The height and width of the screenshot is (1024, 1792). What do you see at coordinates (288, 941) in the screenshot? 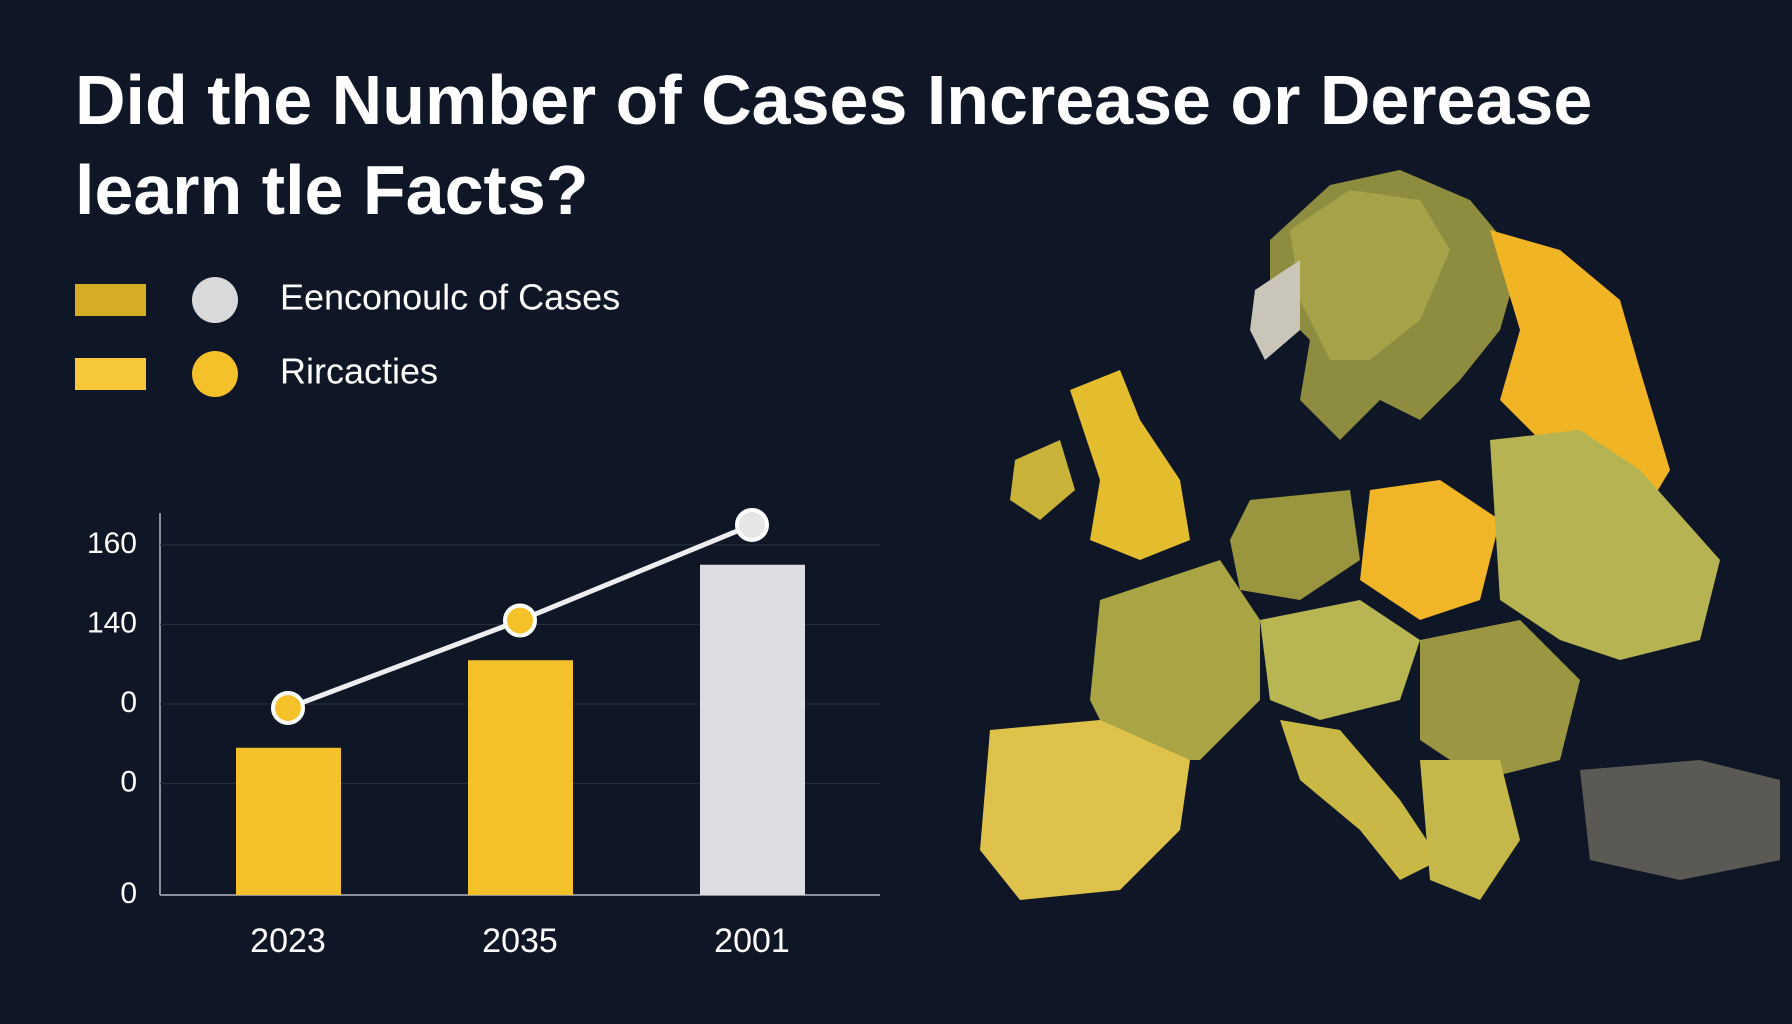
I see `x-tick-label: 2023` at bounding box center [288, 941].